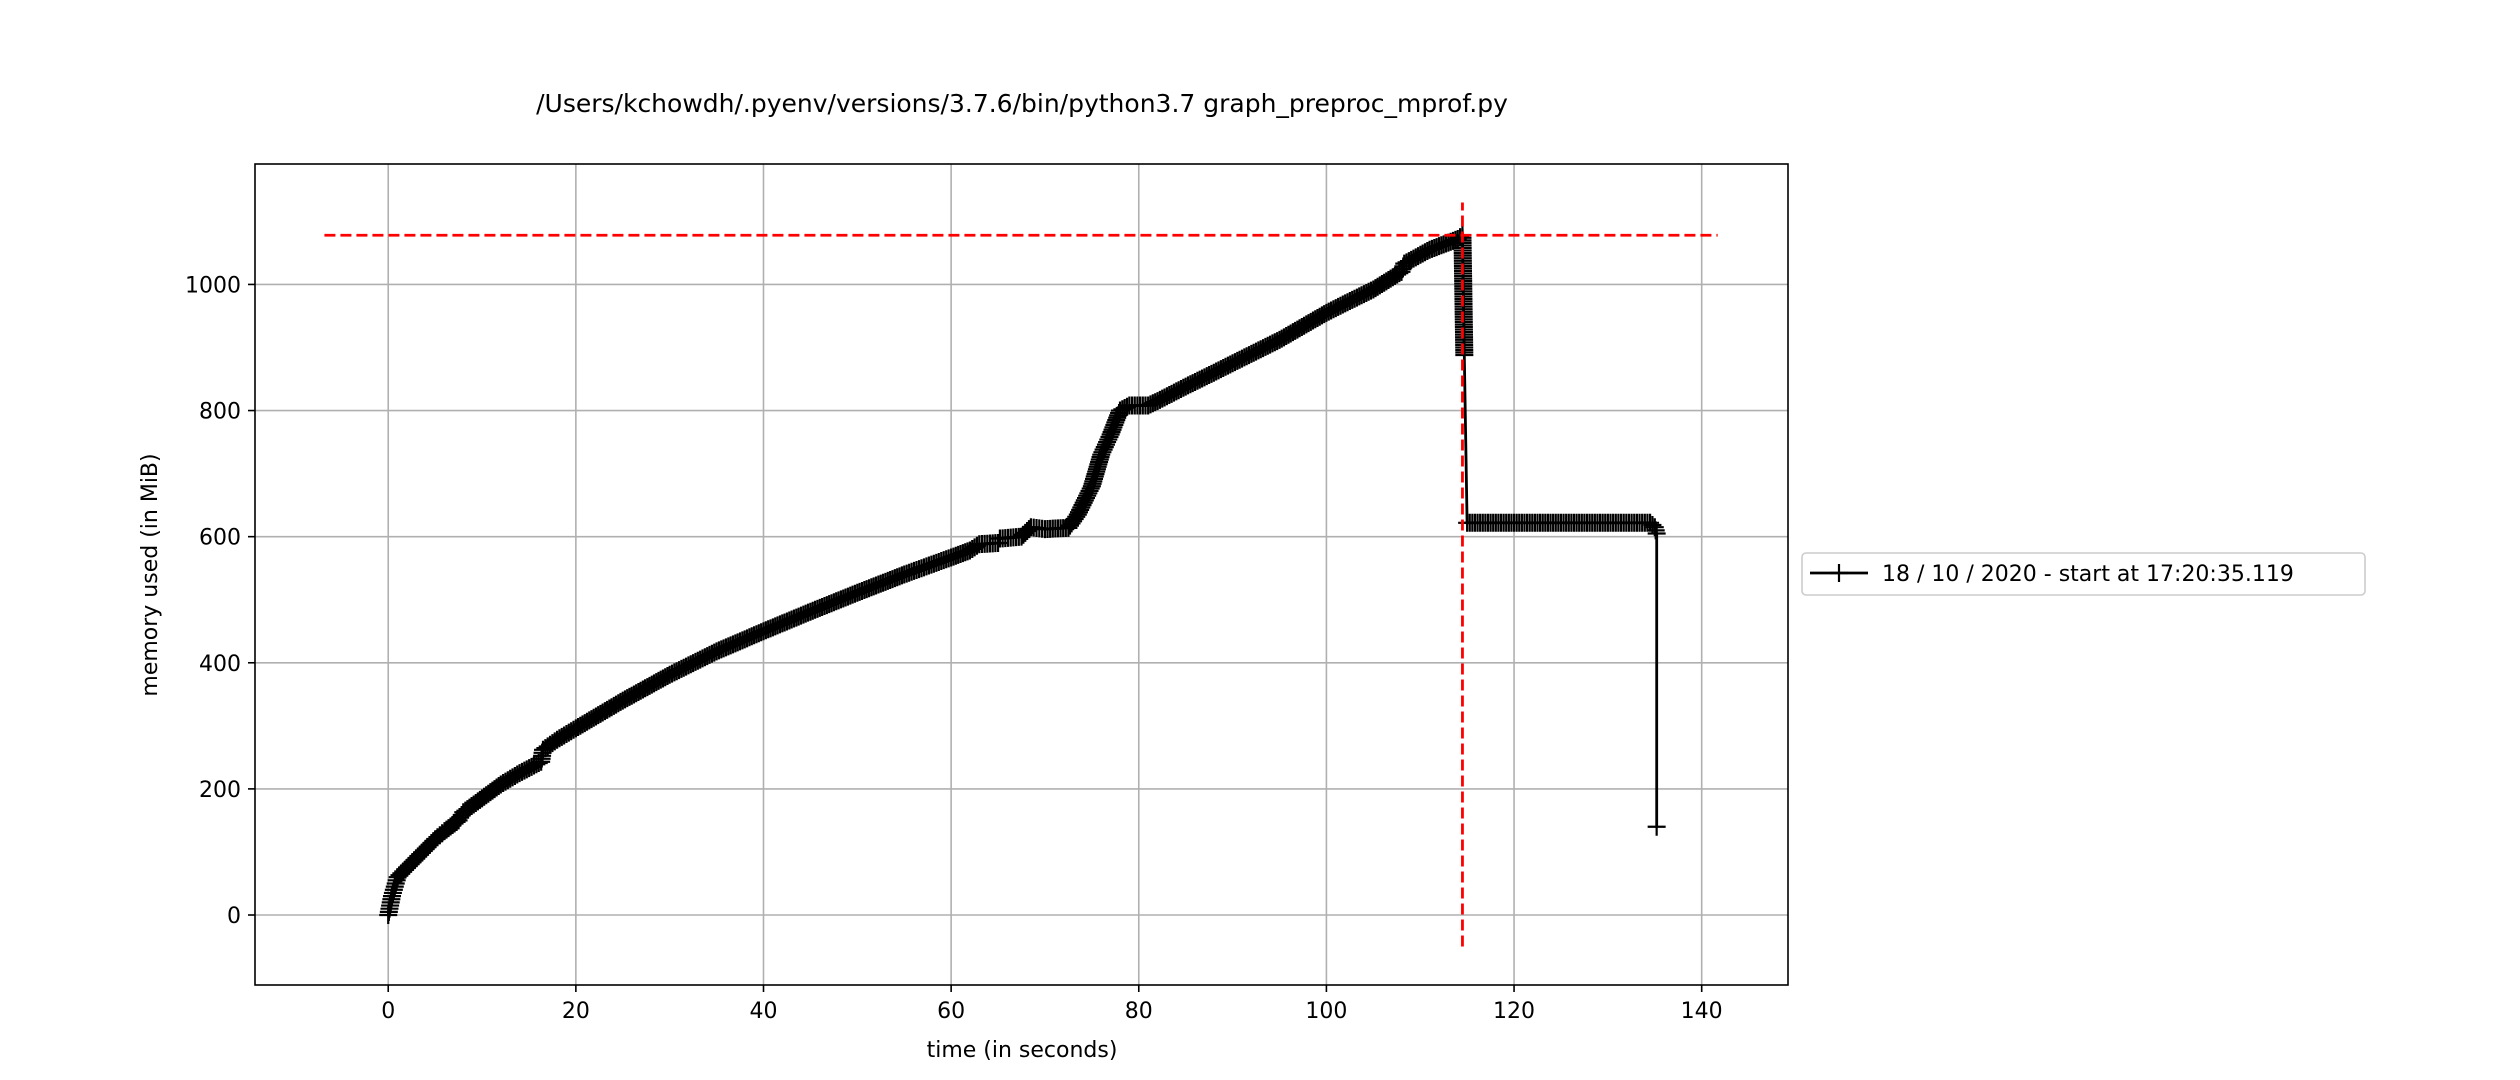  I want to click on x-tick-label: 140, so click(1702, 1011).